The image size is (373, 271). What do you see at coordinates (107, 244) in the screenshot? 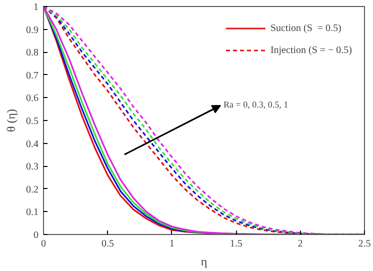
I see `x-tick-label: 0.5` at bounding box center [107, 244].